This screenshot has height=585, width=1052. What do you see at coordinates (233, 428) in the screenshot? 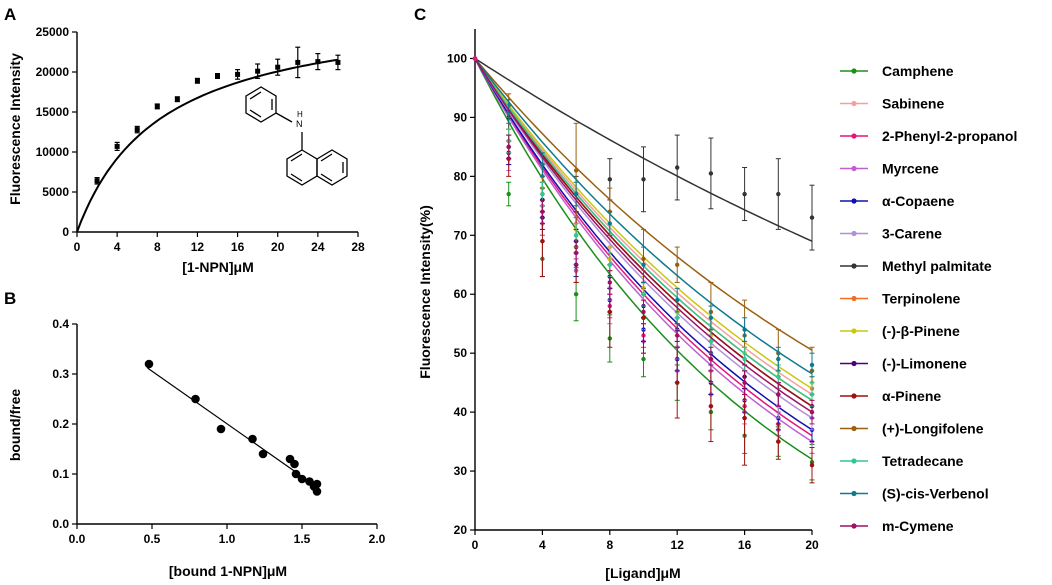
I see `panel-b-fit-line` at bounding box center [233, 428].